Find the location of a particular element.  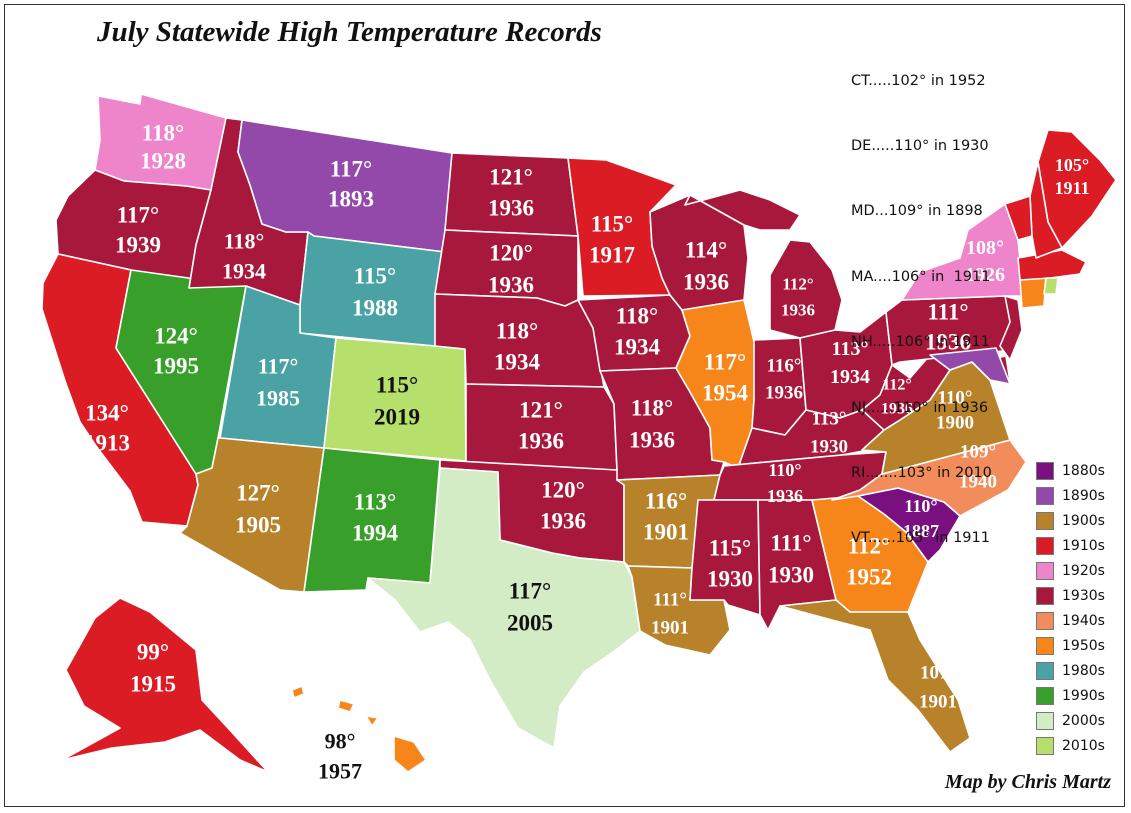

legend-label: 2010s is located at coordinates (1083, 745).